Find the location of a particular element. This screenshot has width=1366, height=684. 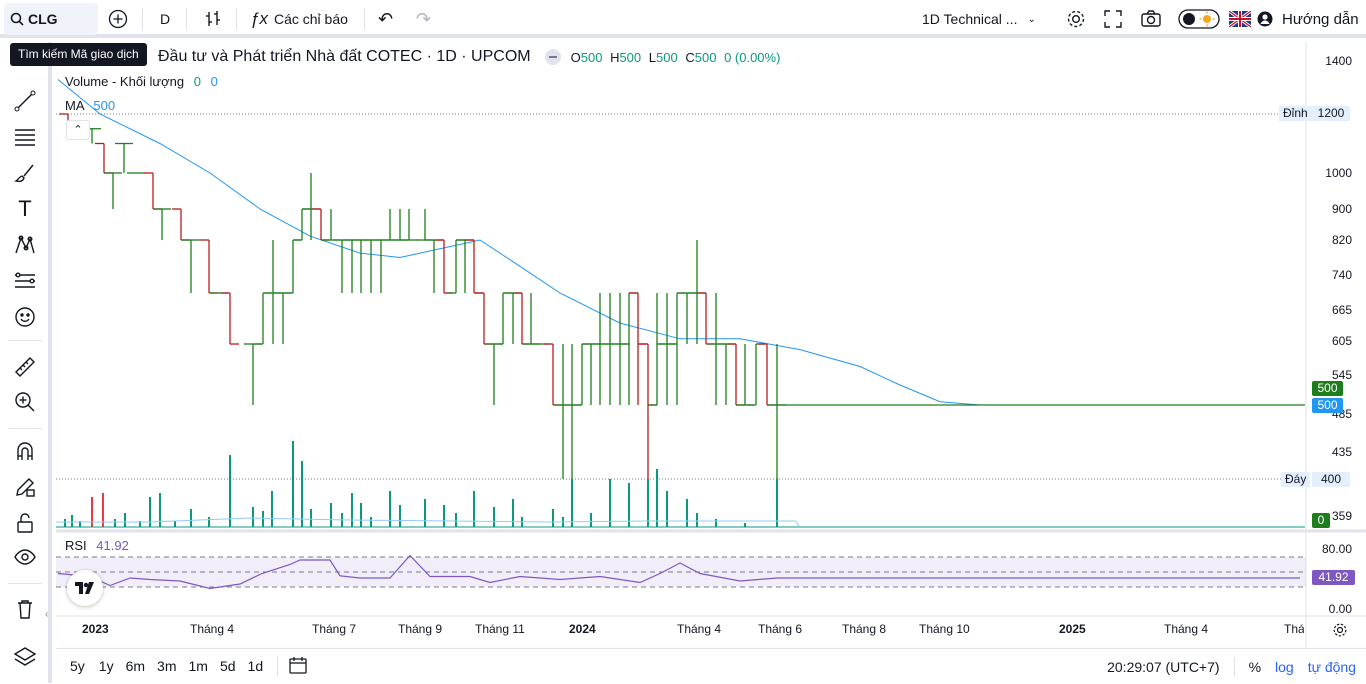

pattern-icon is located at coordinates (25, 244).